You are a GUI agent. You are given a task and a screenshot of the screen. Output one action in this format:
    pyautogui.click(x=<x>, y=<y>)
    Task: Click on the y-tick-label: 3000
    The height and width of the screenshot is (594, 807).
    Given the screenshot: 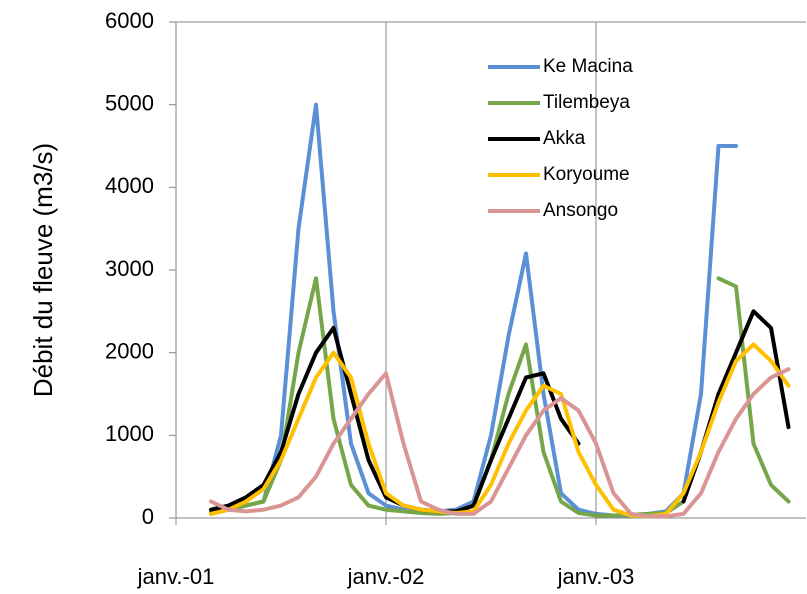 What is the action you would take?
    pyautogui.click(x=129, y=268)
    